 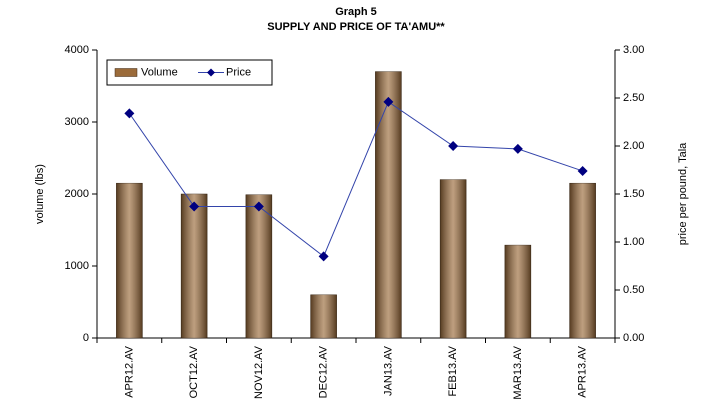 What do you see at coordinates (194, 371) in the screenshot?
I see `x-tick-label: OCT12.AV` at bounding box center [194, 371].